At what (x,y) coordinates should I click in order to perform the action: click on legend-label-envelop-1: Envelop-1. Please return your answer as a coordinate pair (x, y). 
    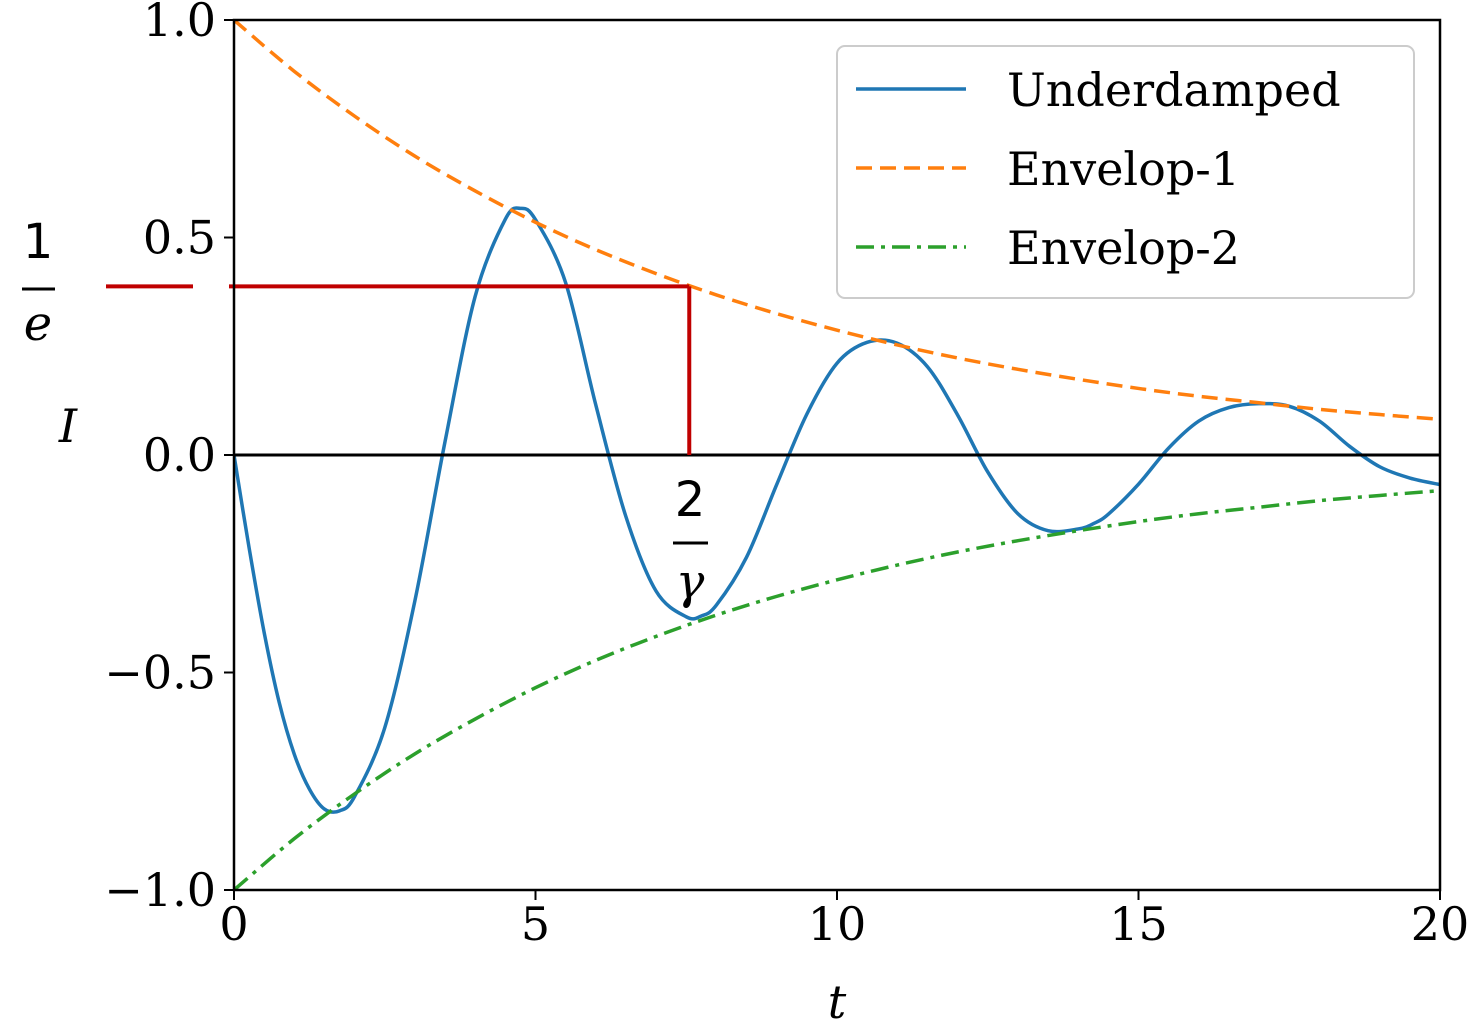
    Looking at the image, I should click on (1123, 169).